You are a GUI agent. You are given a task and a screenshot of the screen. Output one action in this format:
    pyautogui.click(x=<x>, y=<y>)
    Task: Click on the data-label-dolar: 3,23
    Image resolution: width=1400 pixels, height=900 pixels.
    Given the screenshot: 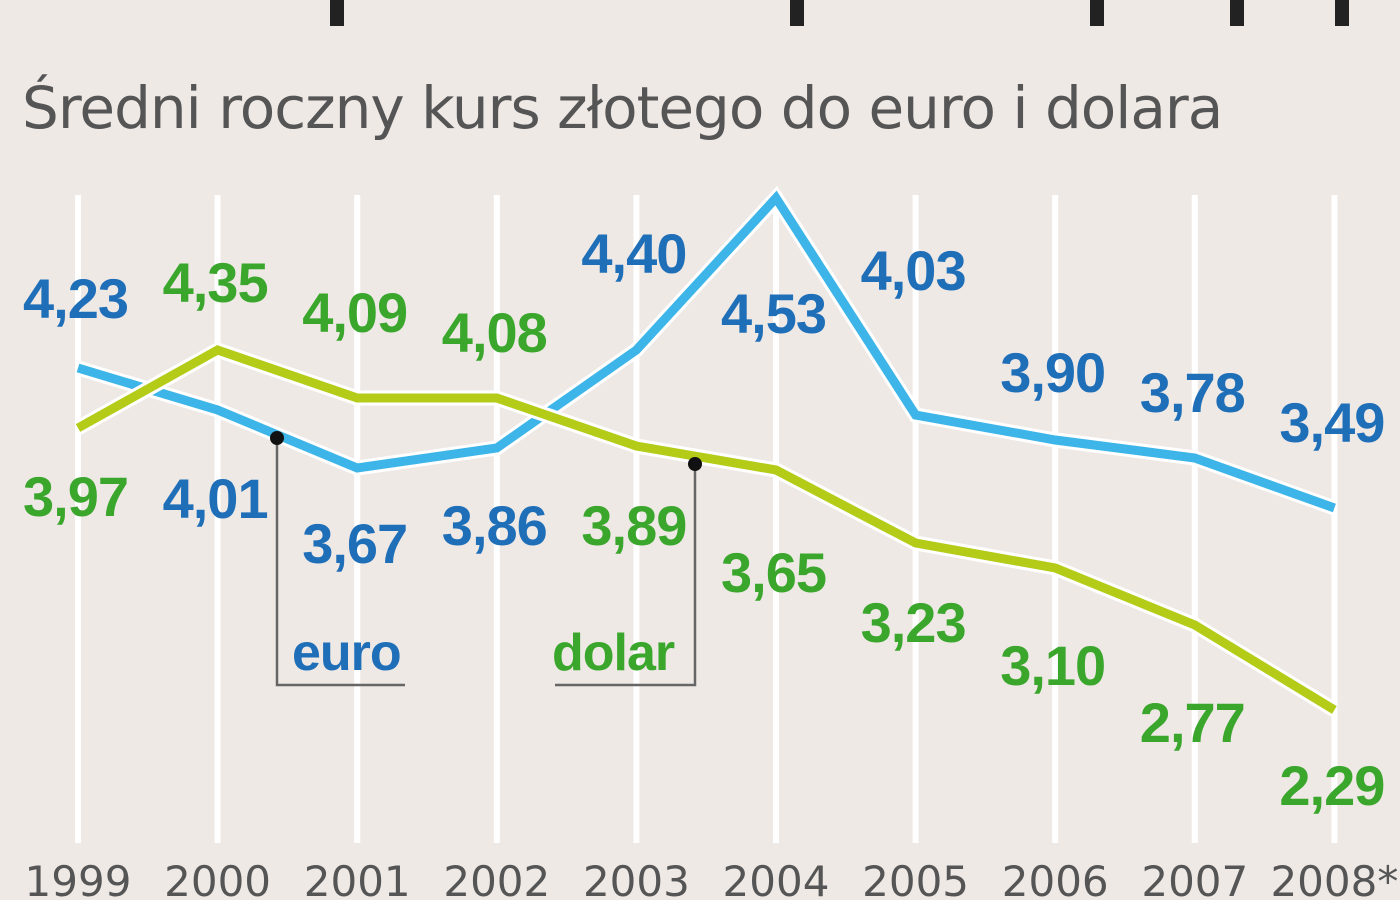 What is the action you would take?
    pyautogui.click(x=913, y=622)
    